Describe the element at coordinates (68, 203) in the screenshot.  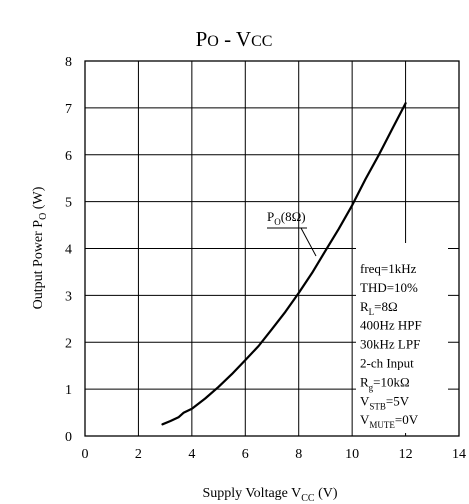
I see `y-tick-label: 5` at that location.